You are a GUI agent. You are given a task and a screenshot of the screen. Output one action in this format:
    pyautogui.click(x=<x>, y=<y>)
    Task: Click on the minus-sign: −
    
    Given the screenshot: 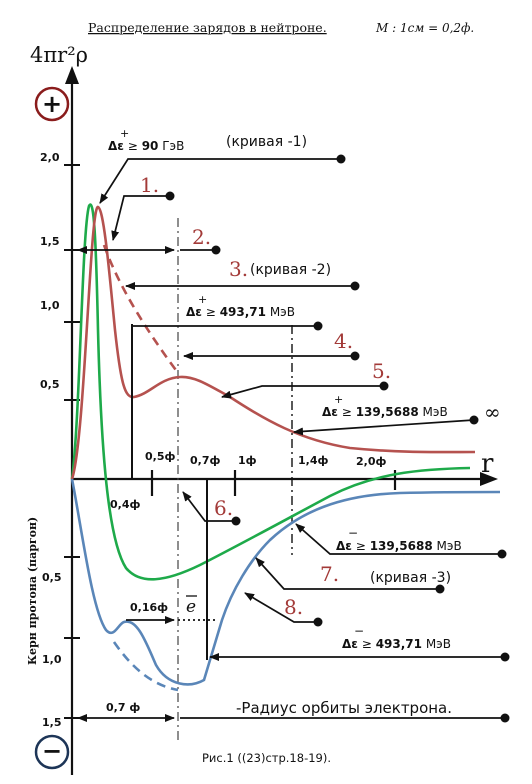 What is the action you would take?
    pyautogui.click(x=52, y=751)
    